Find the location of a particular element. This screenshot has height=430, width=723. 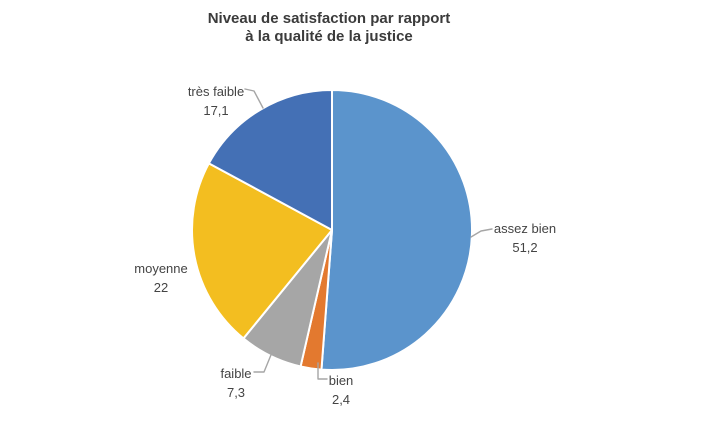

pie-slice-très-faible is located at coordinates (270, 160).